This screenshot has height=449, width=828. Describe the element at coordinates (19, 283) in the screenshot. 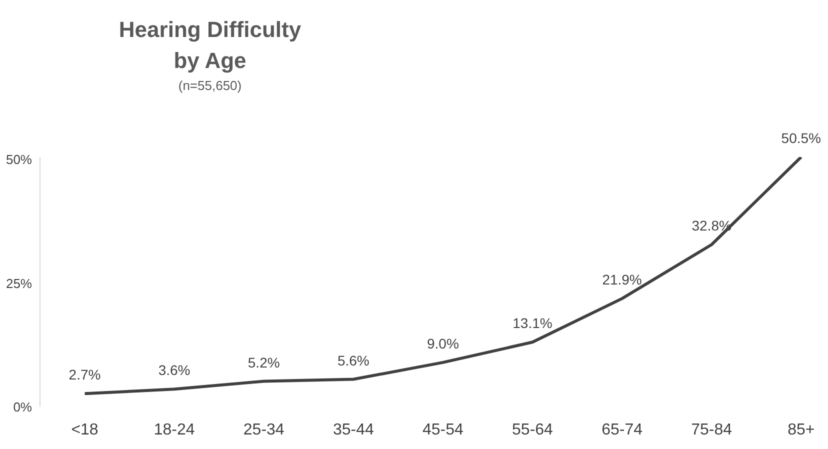

I see `y-tick-label: 25%` at that location.